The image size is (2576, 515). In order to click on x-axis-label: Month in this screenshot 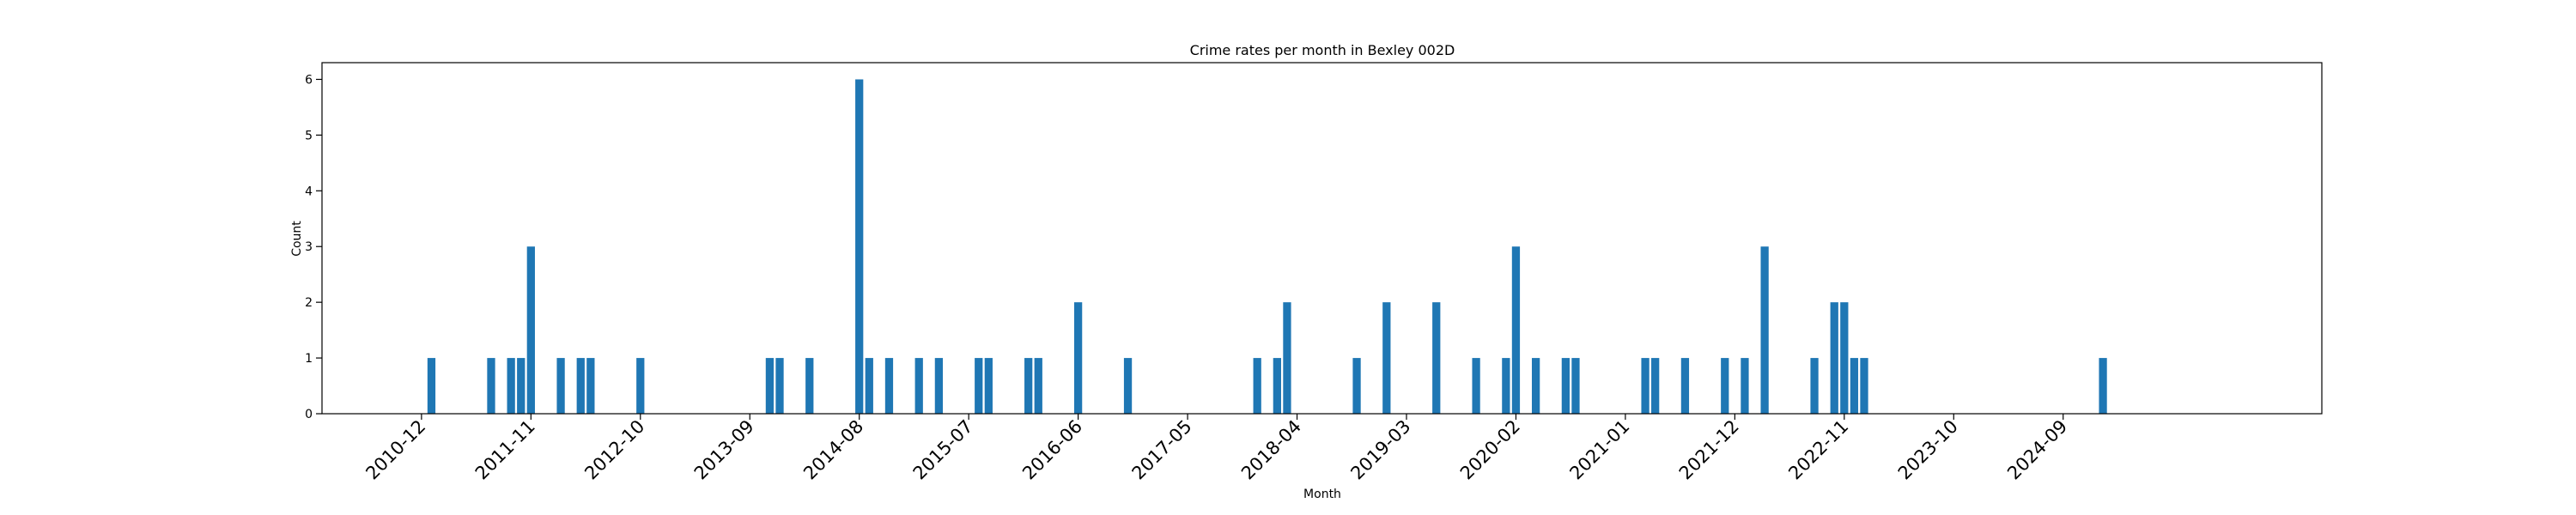, I will do `click(1322, 494)`.